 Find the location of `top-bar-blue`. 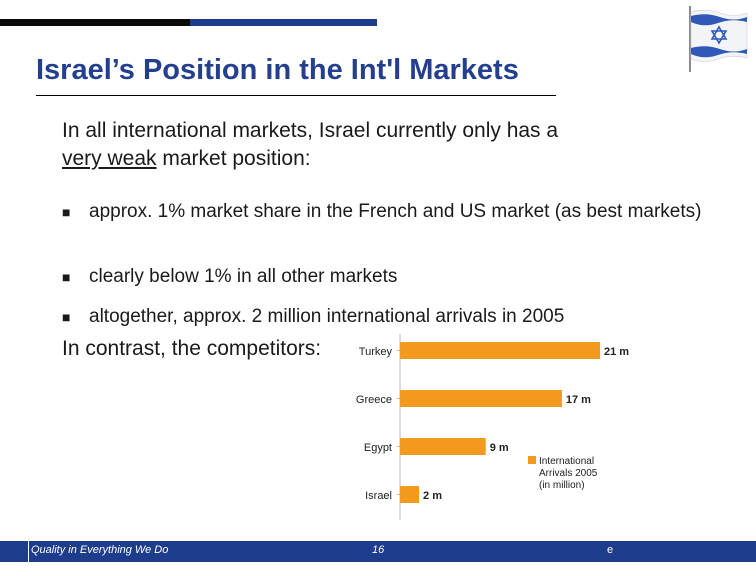

top-bar-blue is located at coordinates (283, 22).